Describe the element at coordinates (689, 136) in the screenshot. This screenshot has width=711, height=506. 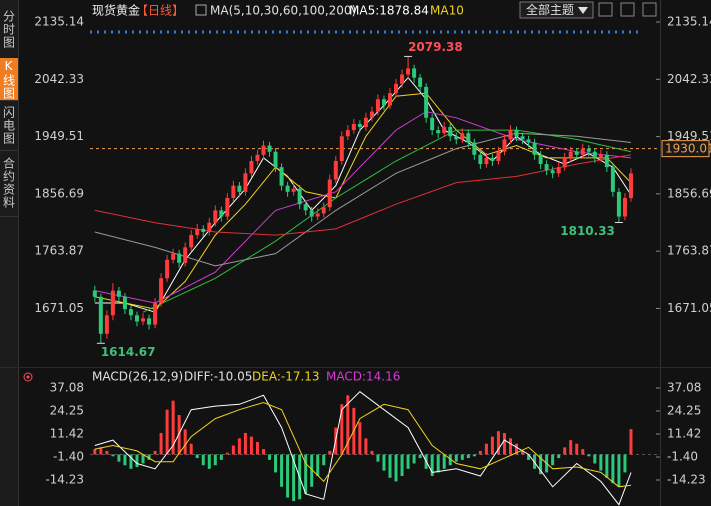
I see `y-tick-label-right: 1949.51` at that location.